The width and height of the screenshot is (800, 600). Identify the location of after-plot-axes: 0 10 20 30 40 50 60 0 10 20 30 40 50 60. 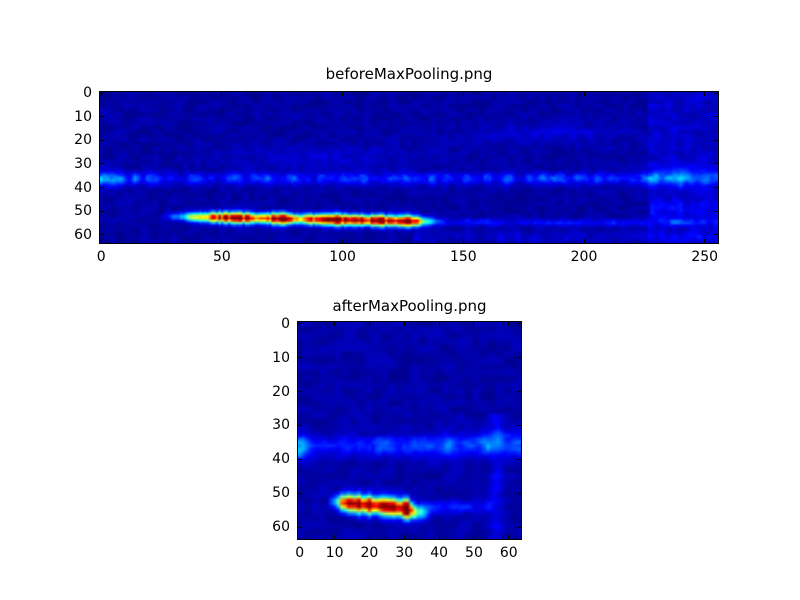
(397, 438).